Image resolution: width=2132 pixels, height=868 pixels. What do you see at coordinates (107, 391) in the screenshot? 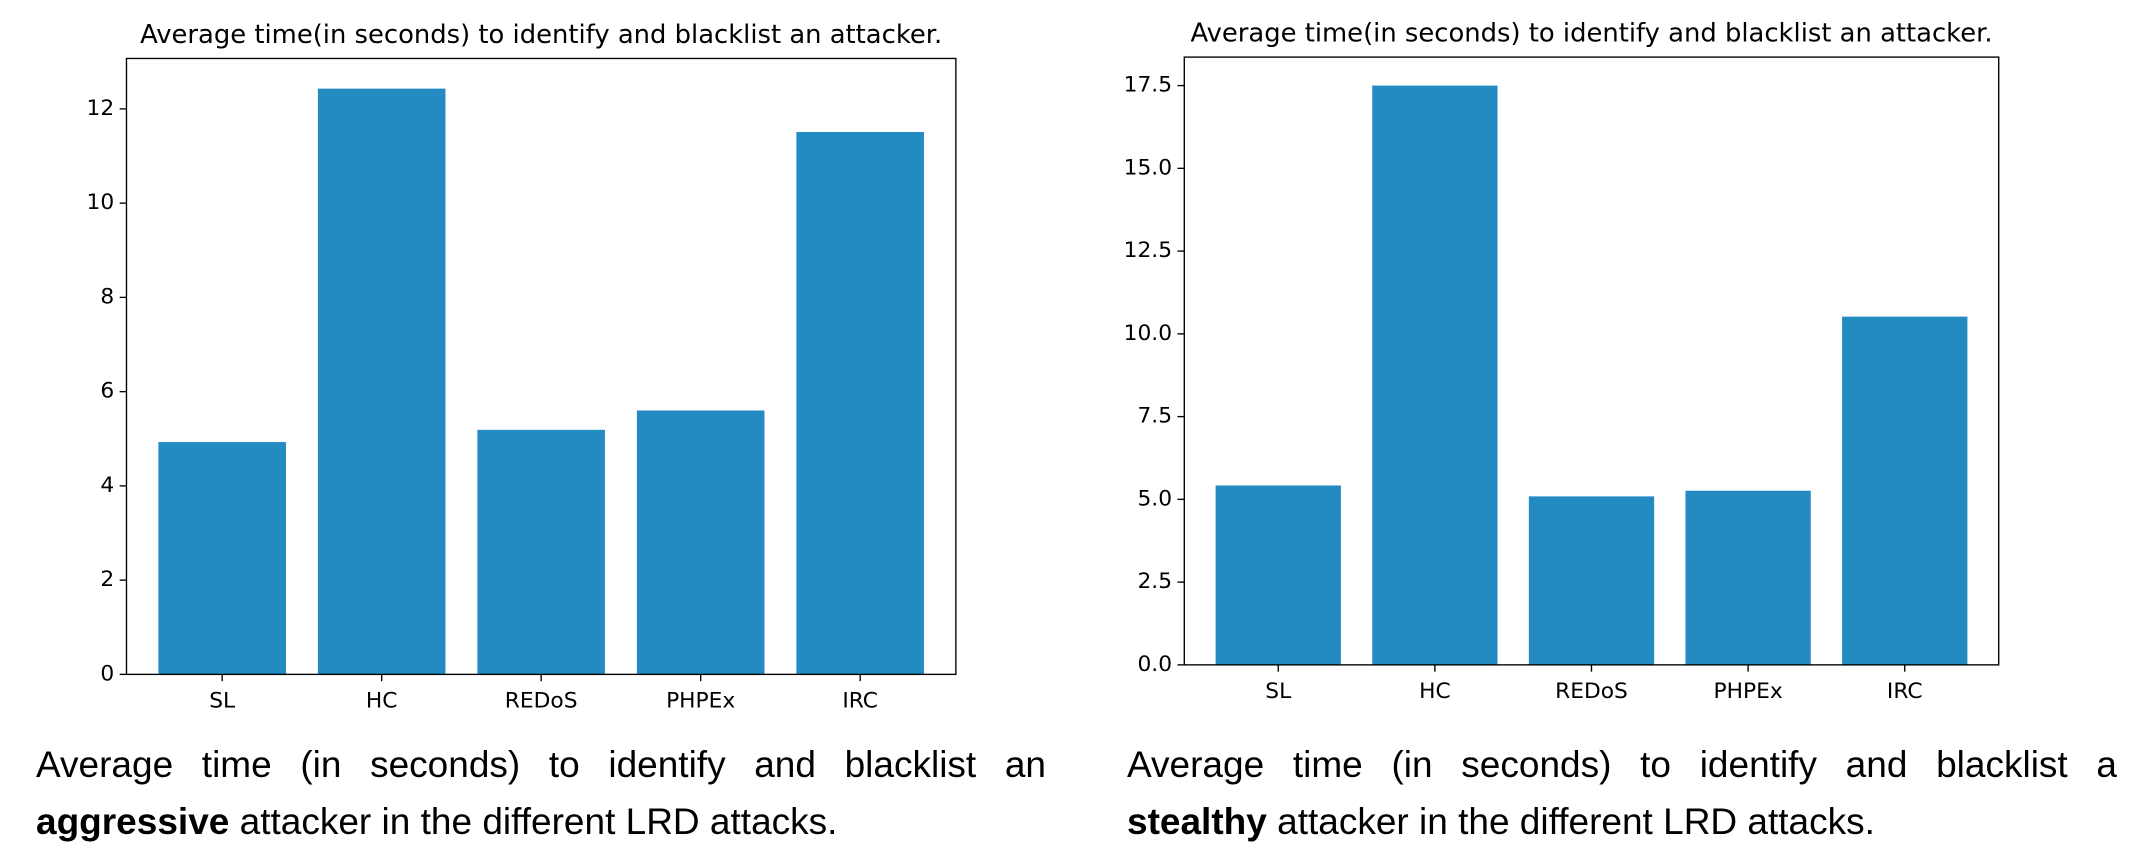
I see `y-tick-label: 6` at bounding box center [107, 391].